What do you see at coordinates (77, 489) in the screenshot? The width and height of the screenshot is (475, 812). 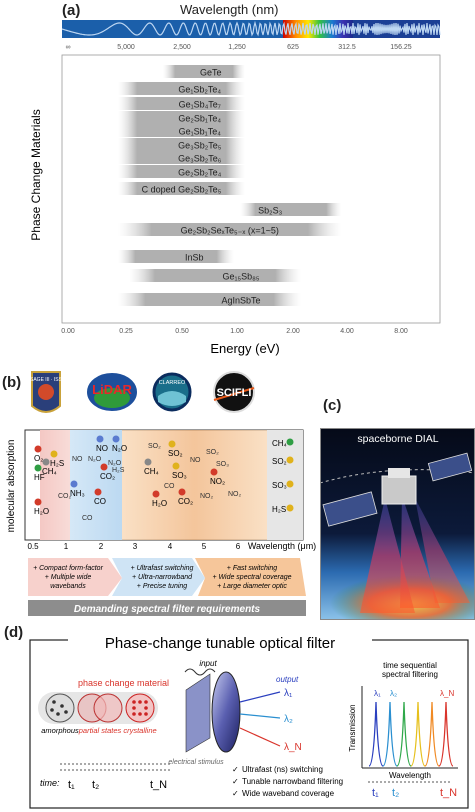 I see `molecule: NH₃` at bounding box center [77, 489].